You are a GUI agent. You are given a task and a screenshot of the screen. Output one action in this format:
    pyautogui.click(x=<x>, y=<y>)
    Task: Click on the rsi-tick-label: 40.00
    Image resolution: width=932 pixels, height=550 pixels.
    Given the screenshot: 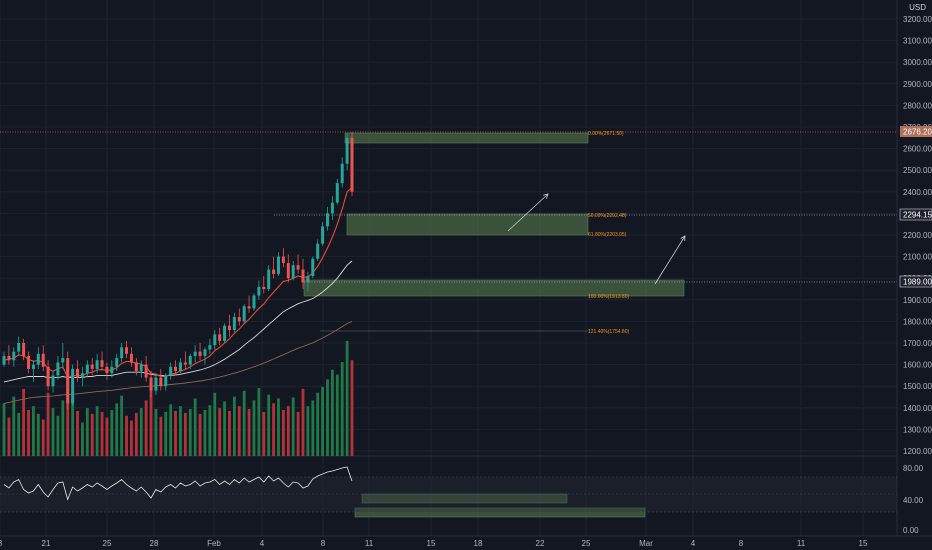 What is the action you would take?
    pyautogui.click(x=913, y=500)
    